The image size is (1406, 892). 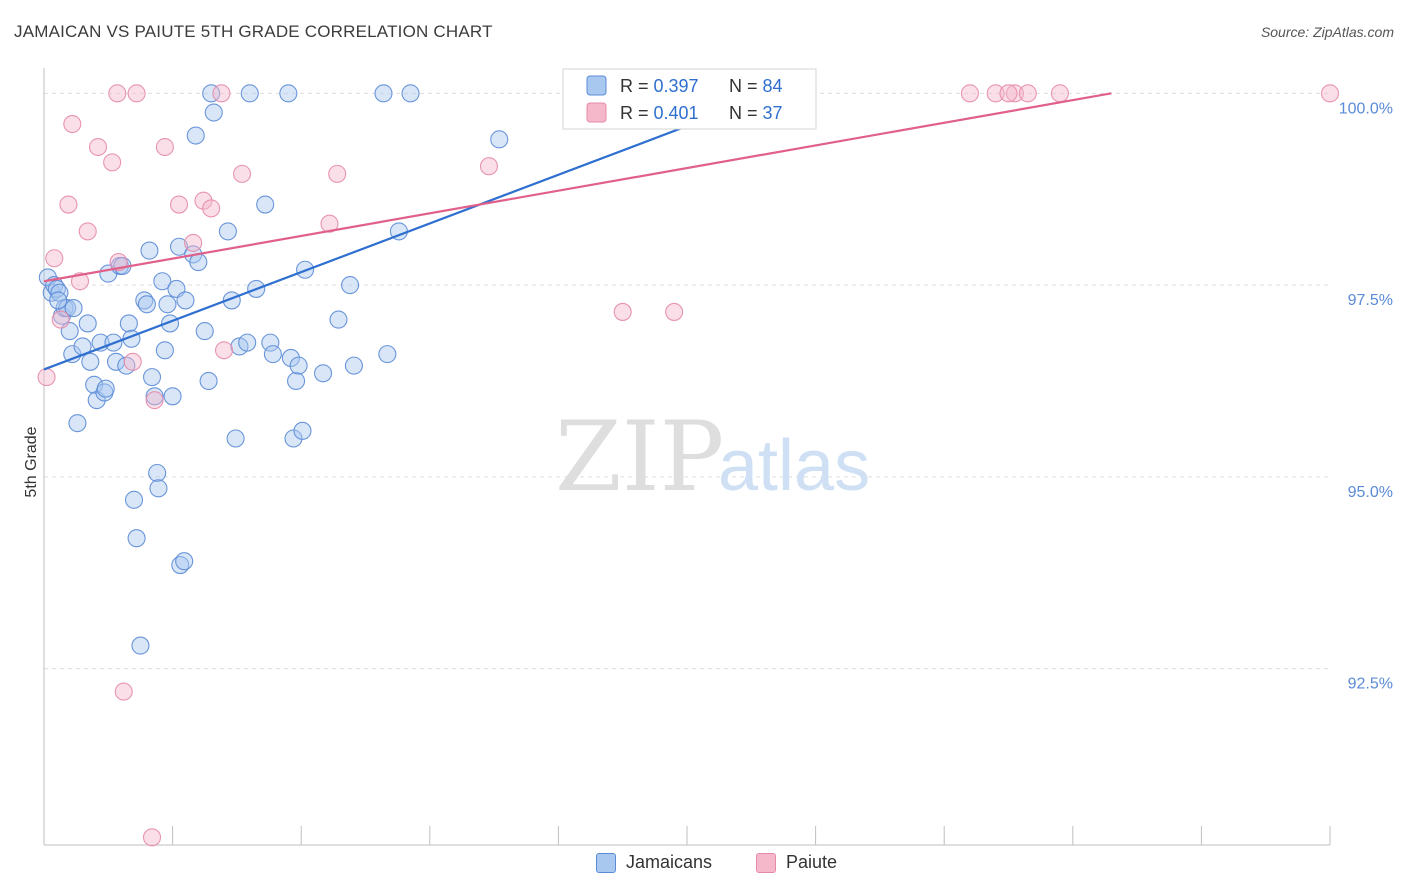 I want to click on trendline-jamaicans, so click(x=378, y=243).